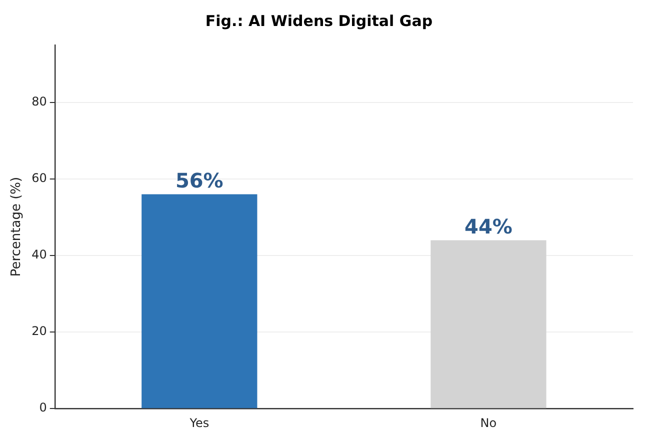  What do you see at coordinates (43, 407) in the screenshot?
I see `y-tick-label: 0` at bounding box center [43, 407].